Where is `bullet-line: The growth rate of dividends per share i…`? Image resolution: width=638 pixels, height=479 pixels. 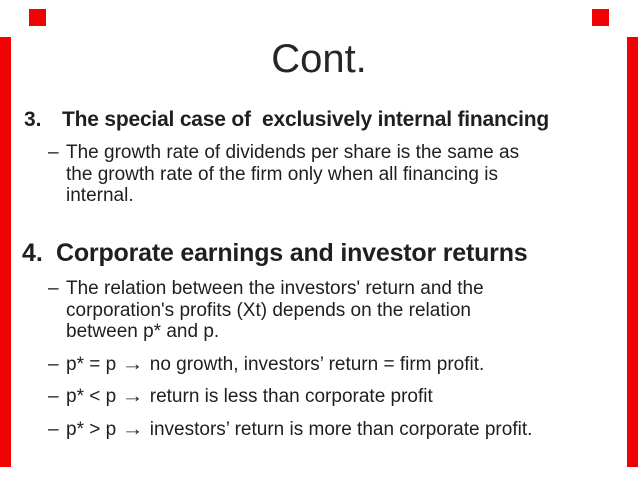
bullet-line: The growth rate of dividends per share i… is located at coordinates (293, 152).